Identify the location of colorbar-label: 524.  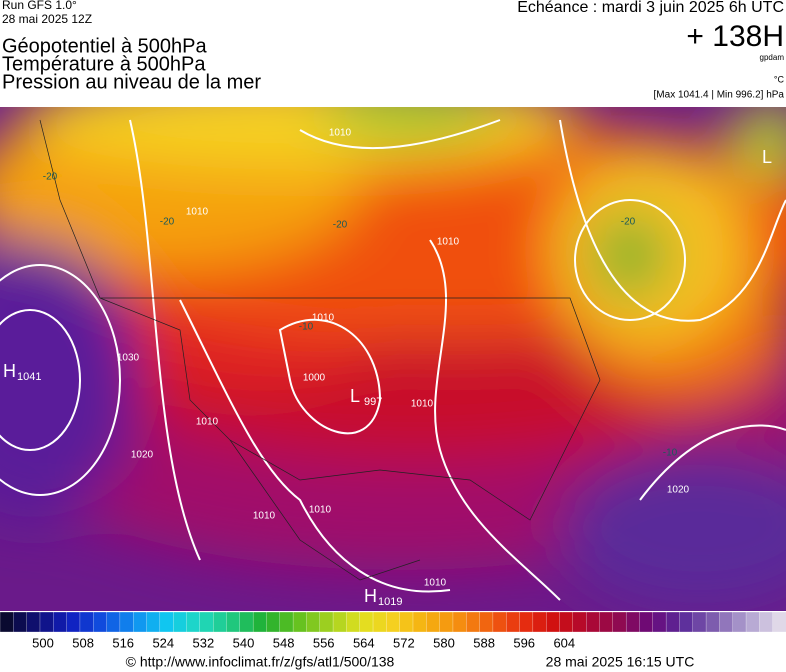
(163, 642).